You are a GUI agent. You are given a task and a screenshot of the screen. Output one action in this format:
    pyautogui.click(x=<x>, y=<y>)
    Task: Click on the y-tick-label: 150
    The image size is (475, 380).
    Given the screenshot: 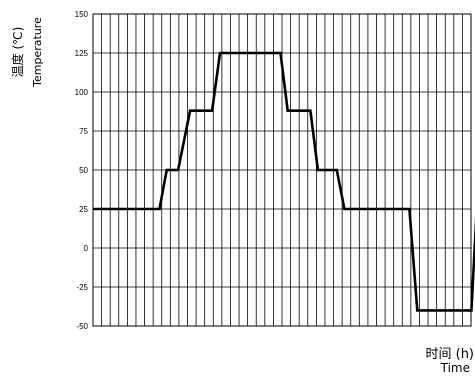 What is the action you would take?
    pyautogui.click(x=82, y=14)
    